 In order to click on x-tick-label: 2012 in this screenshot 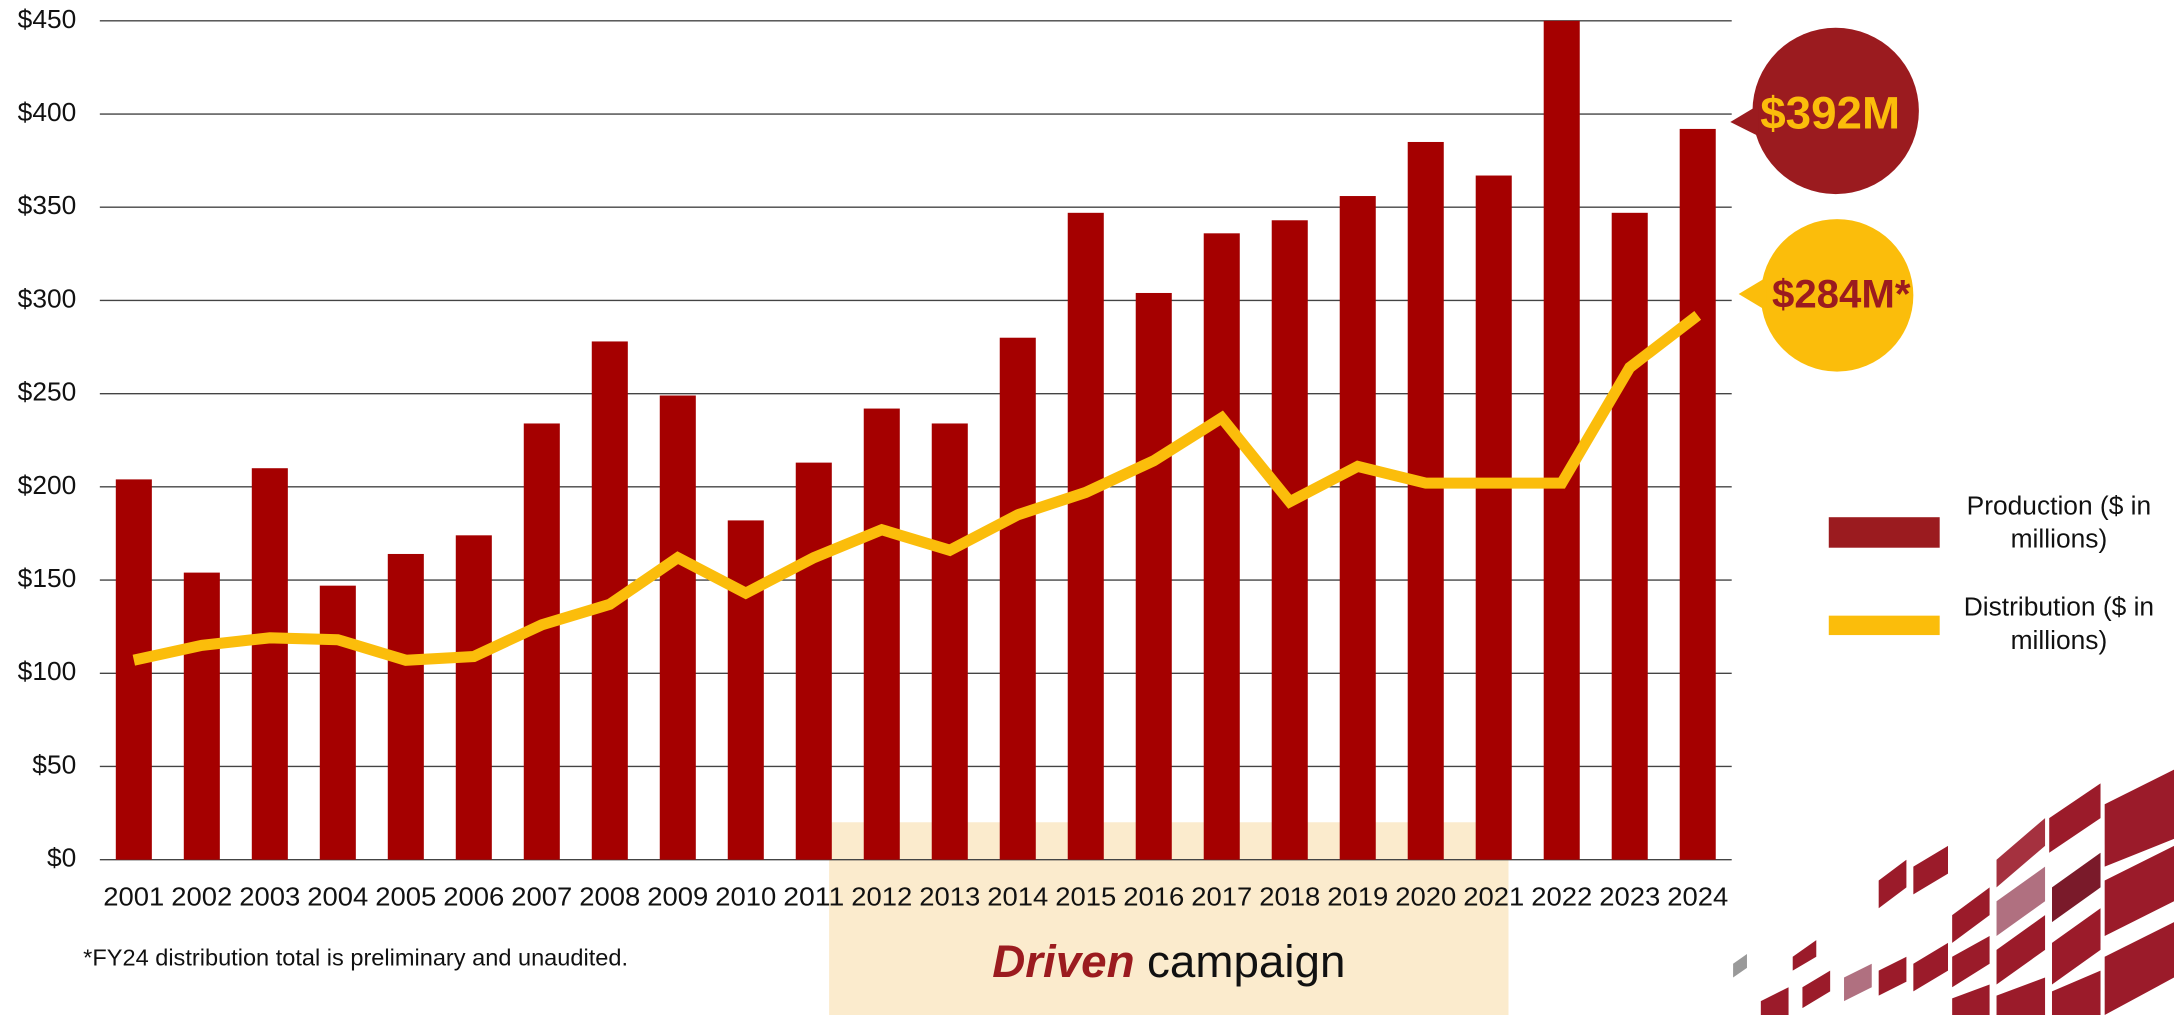, I will do `click(881, 896)`.